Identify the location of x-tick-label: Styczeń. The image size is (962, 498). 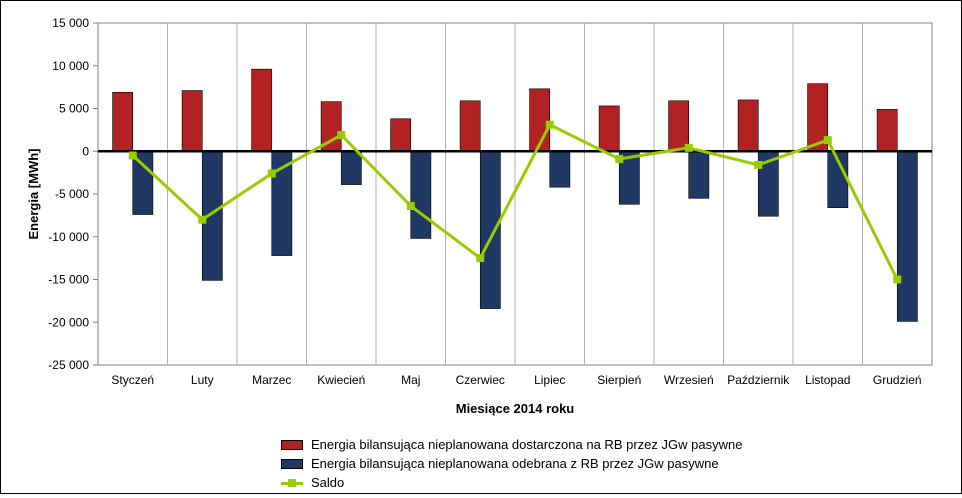
(132, 380).